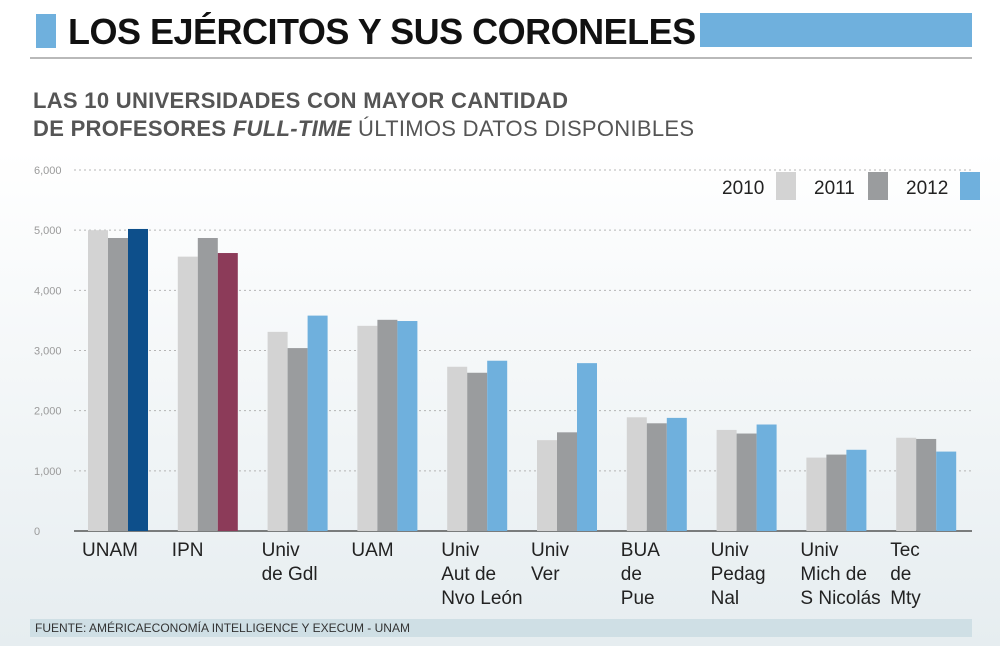  I want to click on x-category-label: Nal, so click(725, 598).